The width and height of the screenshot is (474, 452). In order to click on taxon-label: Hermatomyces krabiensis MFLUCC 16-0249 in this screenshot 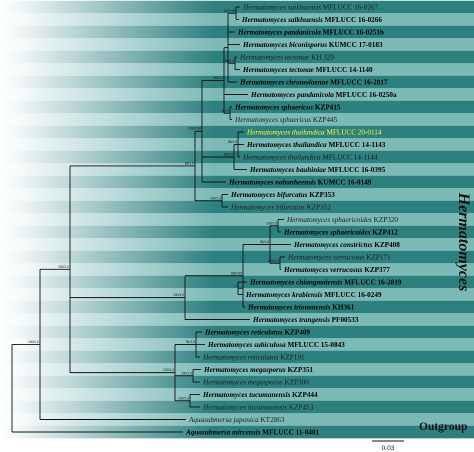, I will do `click(313, 295)`.